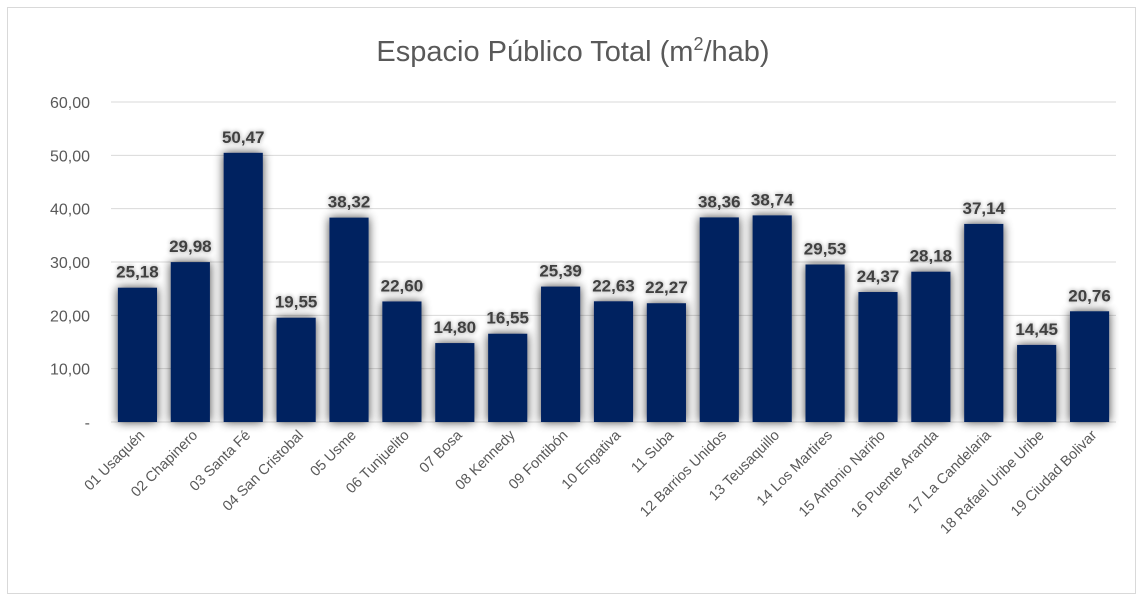  I want to click on y-axis: - 10,00 20,00 30,00 40,00 50,00 60,00, so click(70, 263).